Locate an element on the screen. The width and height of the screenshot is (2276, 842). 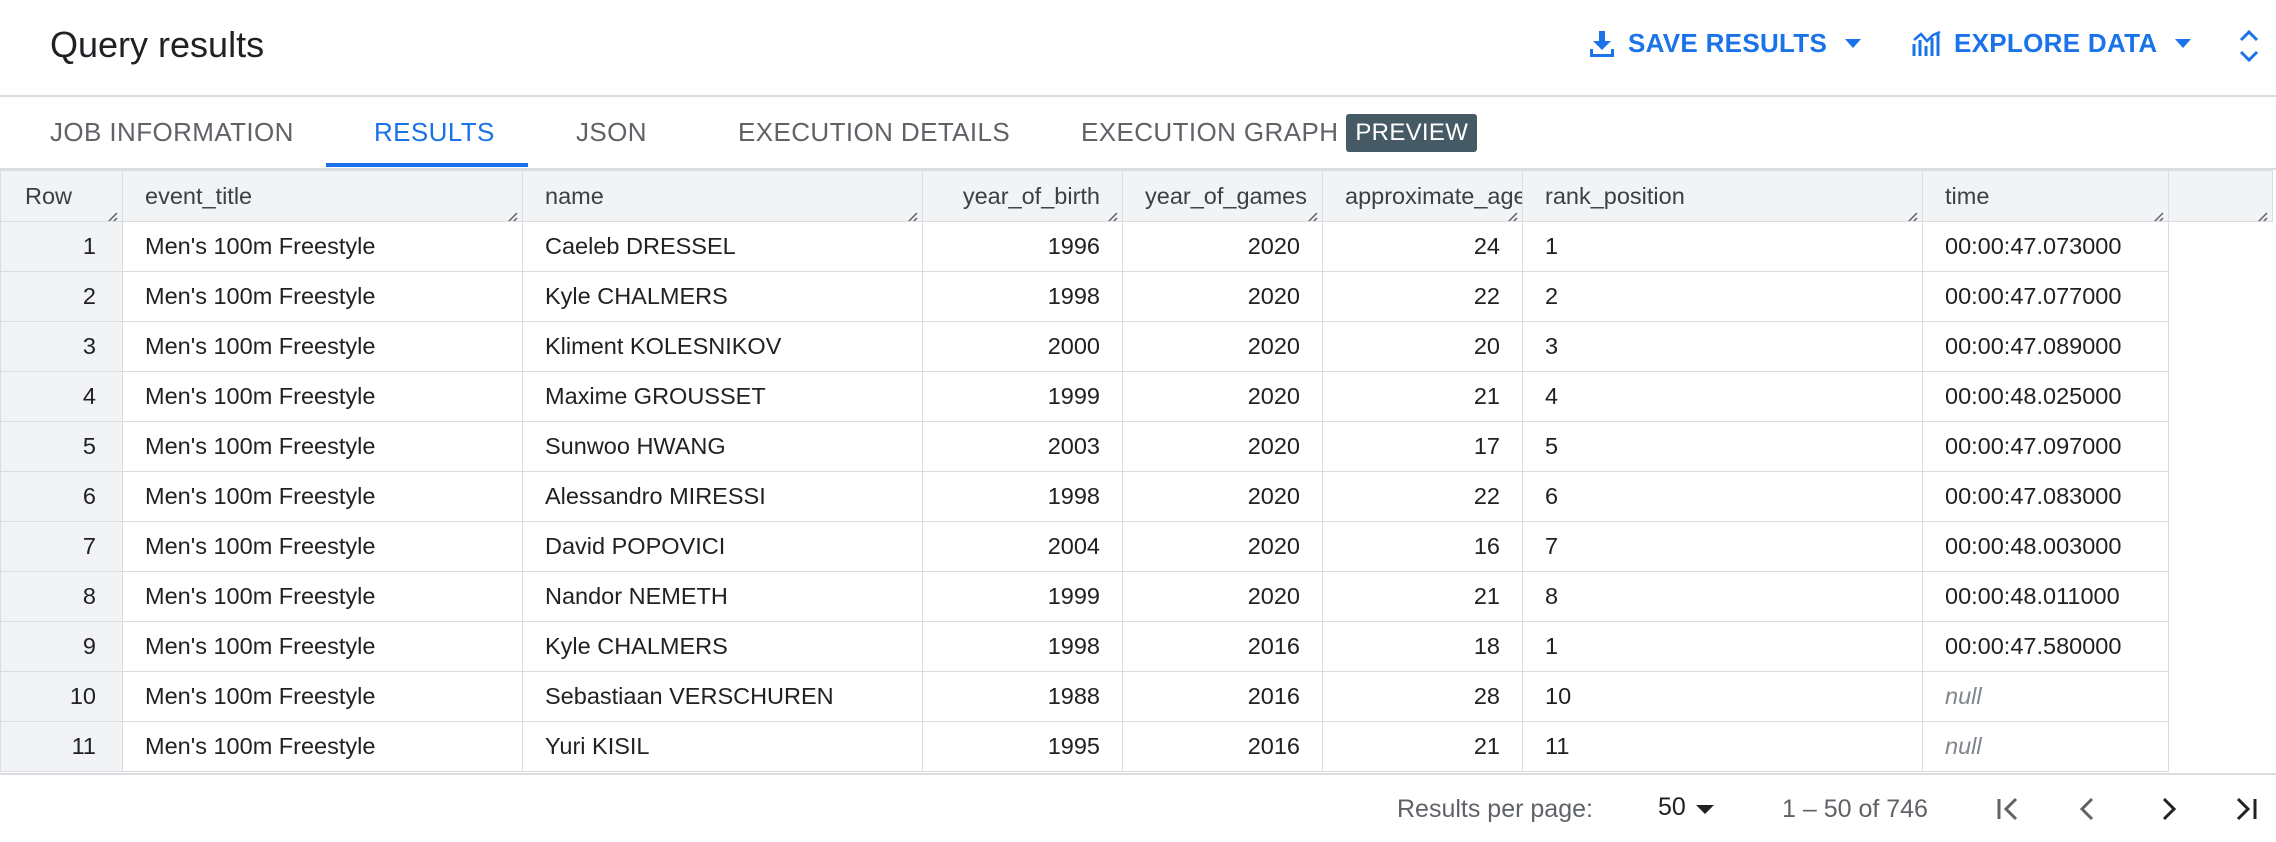
cell-row: 11 is located at coordinates (61, 746).